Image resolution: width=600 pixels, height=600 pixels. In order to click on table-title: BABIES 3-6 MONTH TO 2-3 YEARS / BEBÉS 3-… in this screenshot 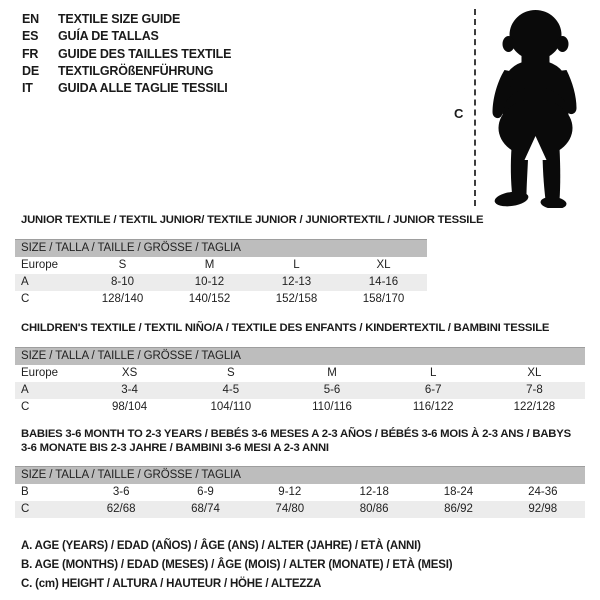, I will do `click(296, 441)`.